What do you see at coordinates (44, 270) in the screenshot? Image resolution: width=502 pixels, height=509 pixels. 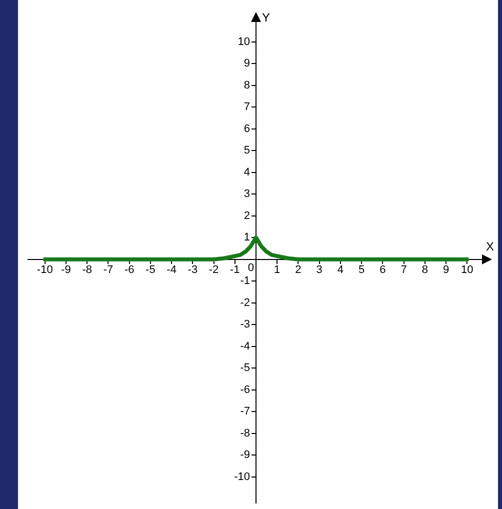 I see `x-tick-label: -10` at bounding box center [44, 270].